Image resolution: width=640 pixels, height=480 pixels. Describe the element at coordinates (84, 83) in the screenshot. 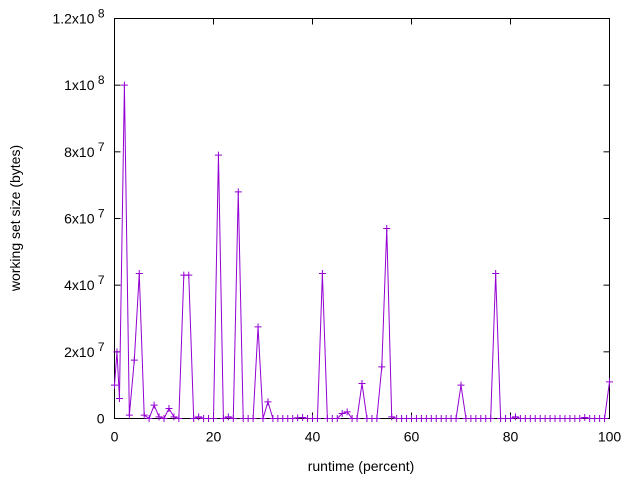

I see `y-tick-label: 1x10 8` at that location.